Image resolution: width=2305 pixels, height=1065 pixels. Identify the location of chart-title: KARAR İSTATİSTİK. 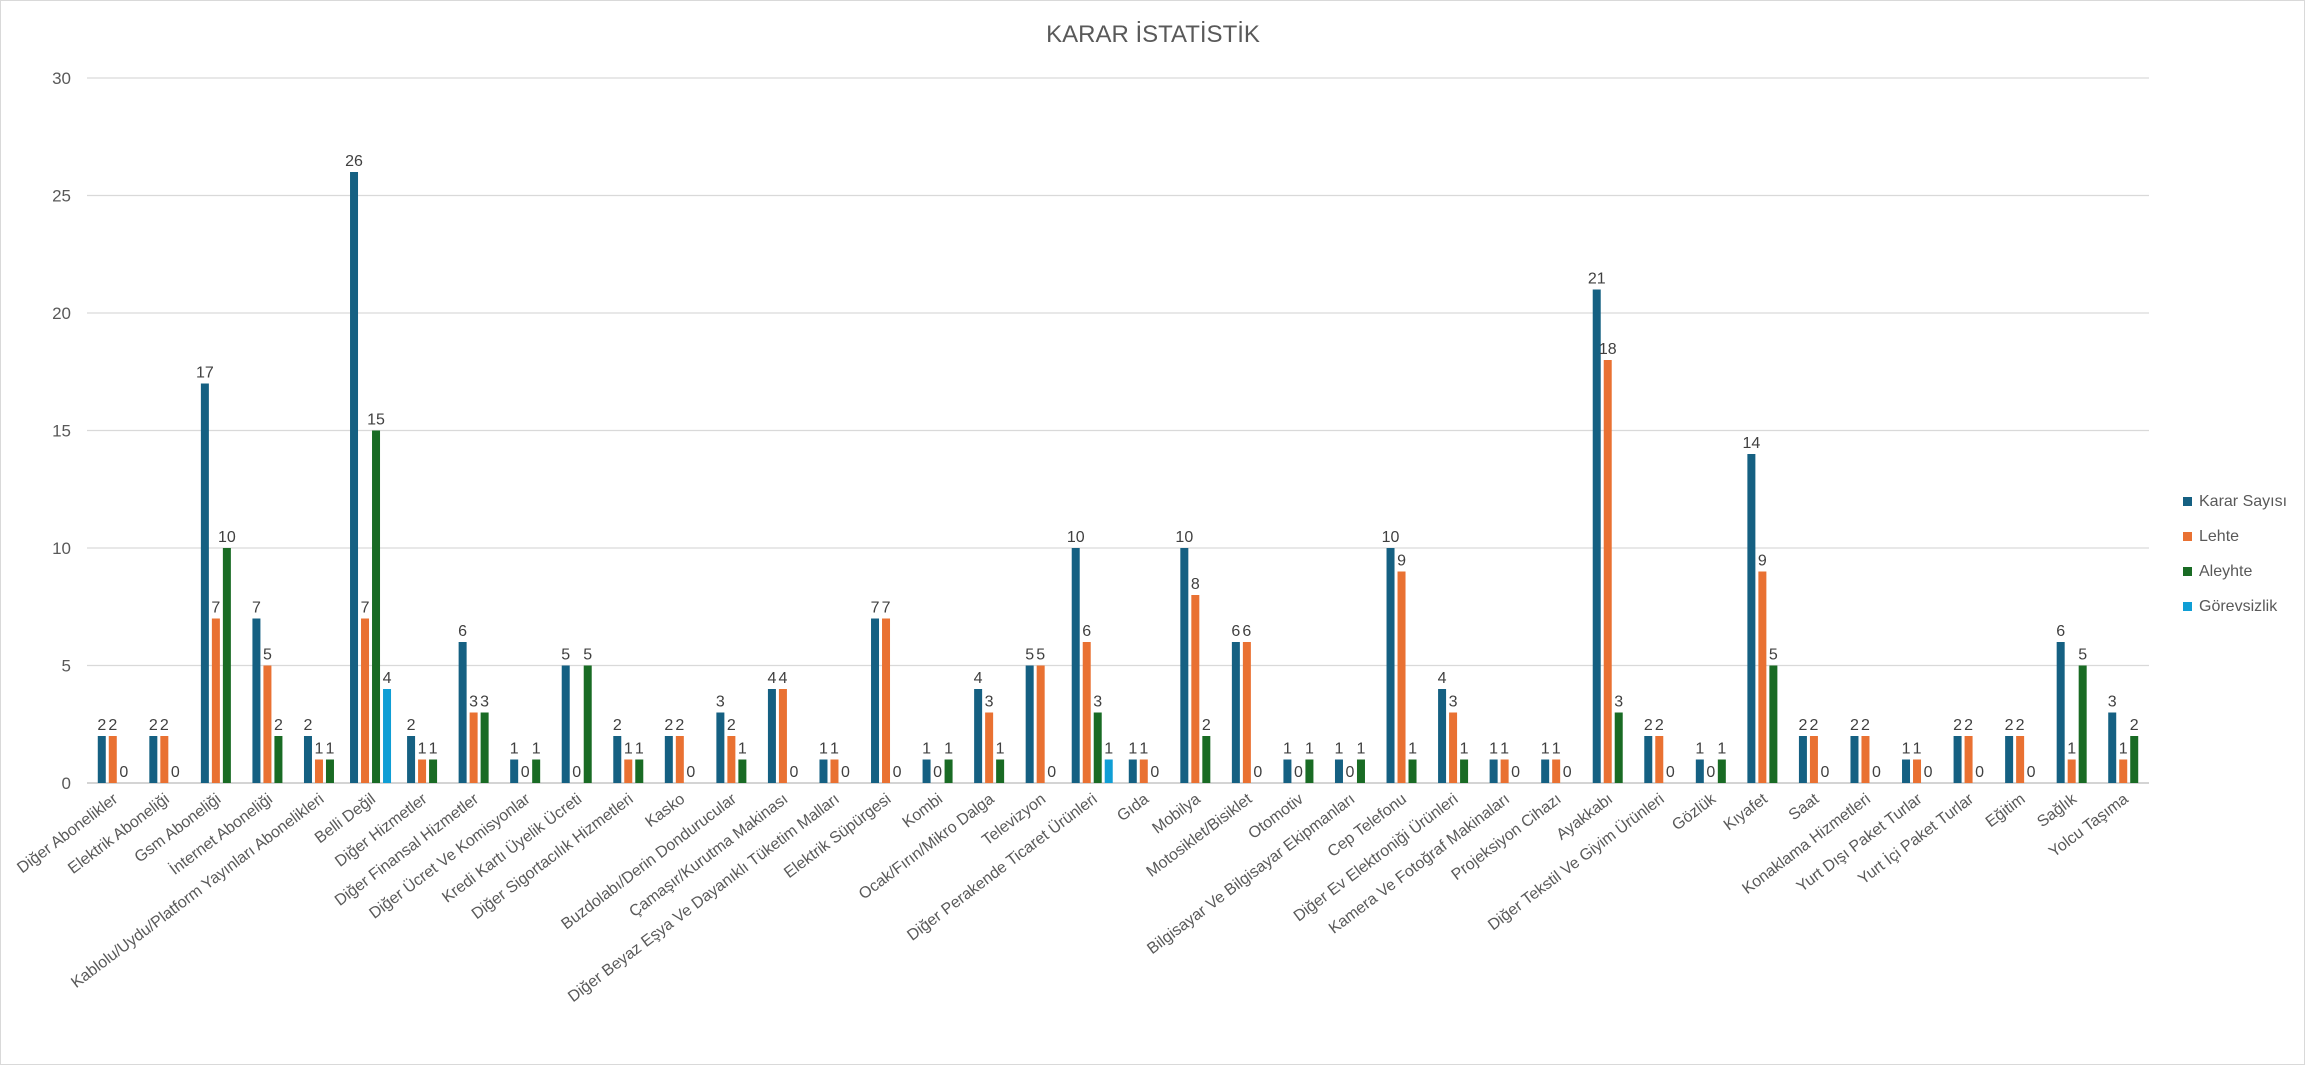
(1153, 34).